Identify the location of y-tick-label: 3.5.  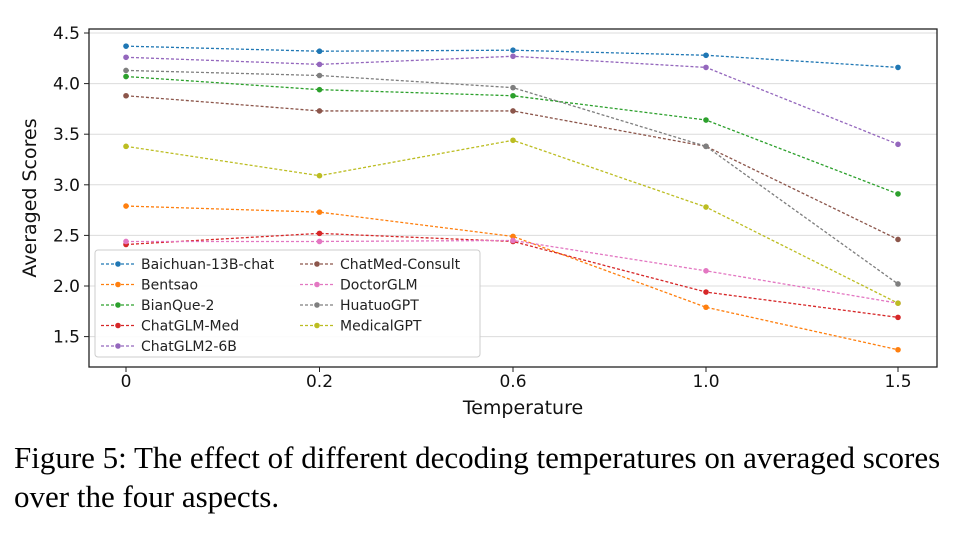
(66, 135).